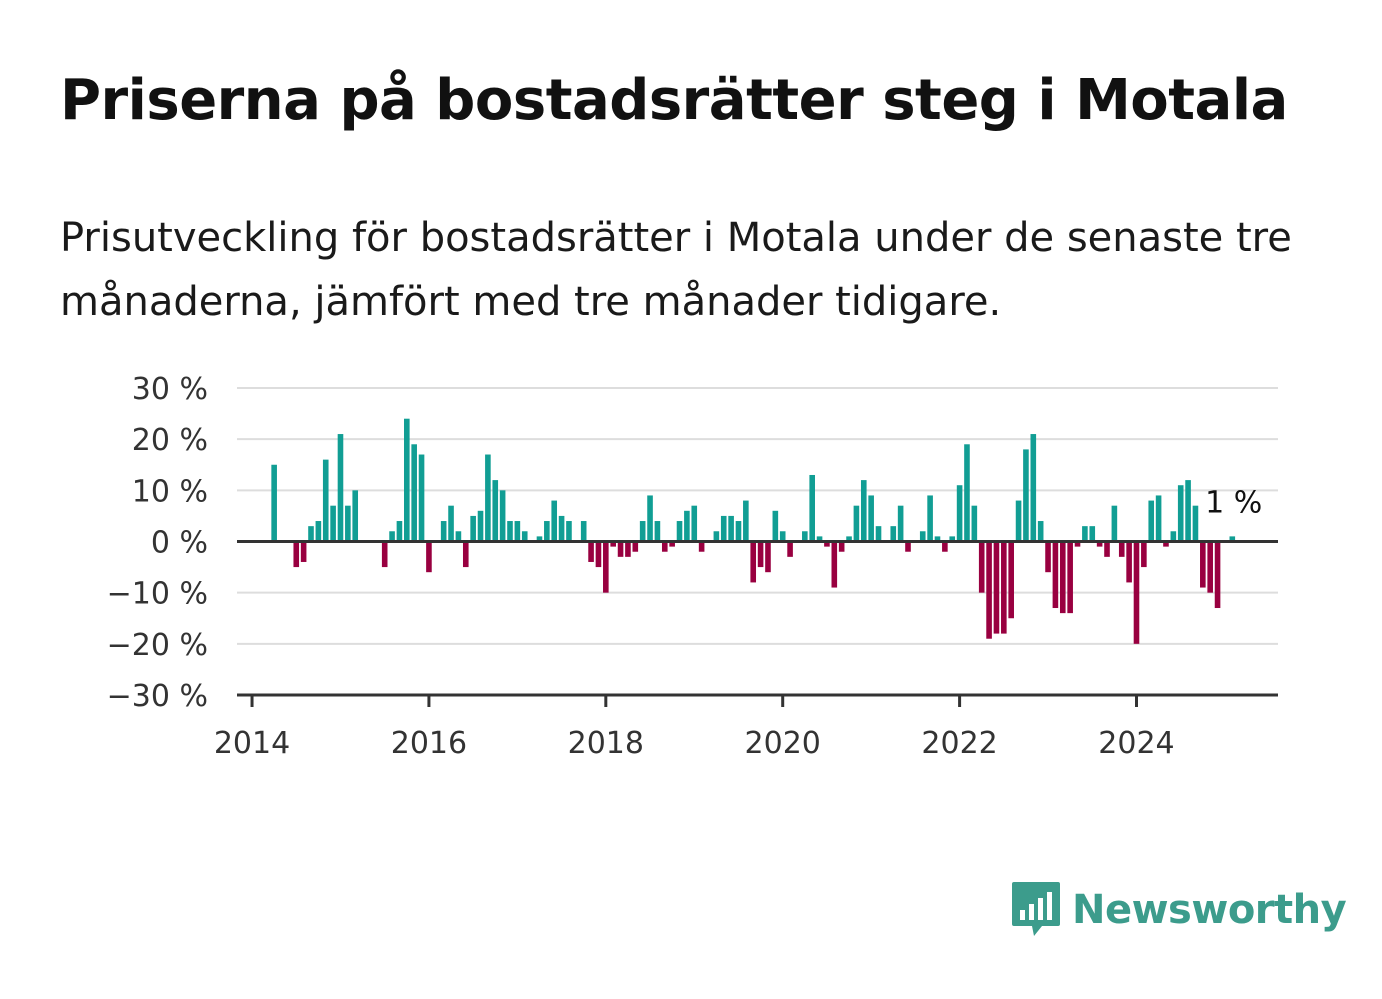  Describe the element at coordinates (1036, 909) in the screenshot. I see `newsworthy-chart-bubble-icon` at that location.